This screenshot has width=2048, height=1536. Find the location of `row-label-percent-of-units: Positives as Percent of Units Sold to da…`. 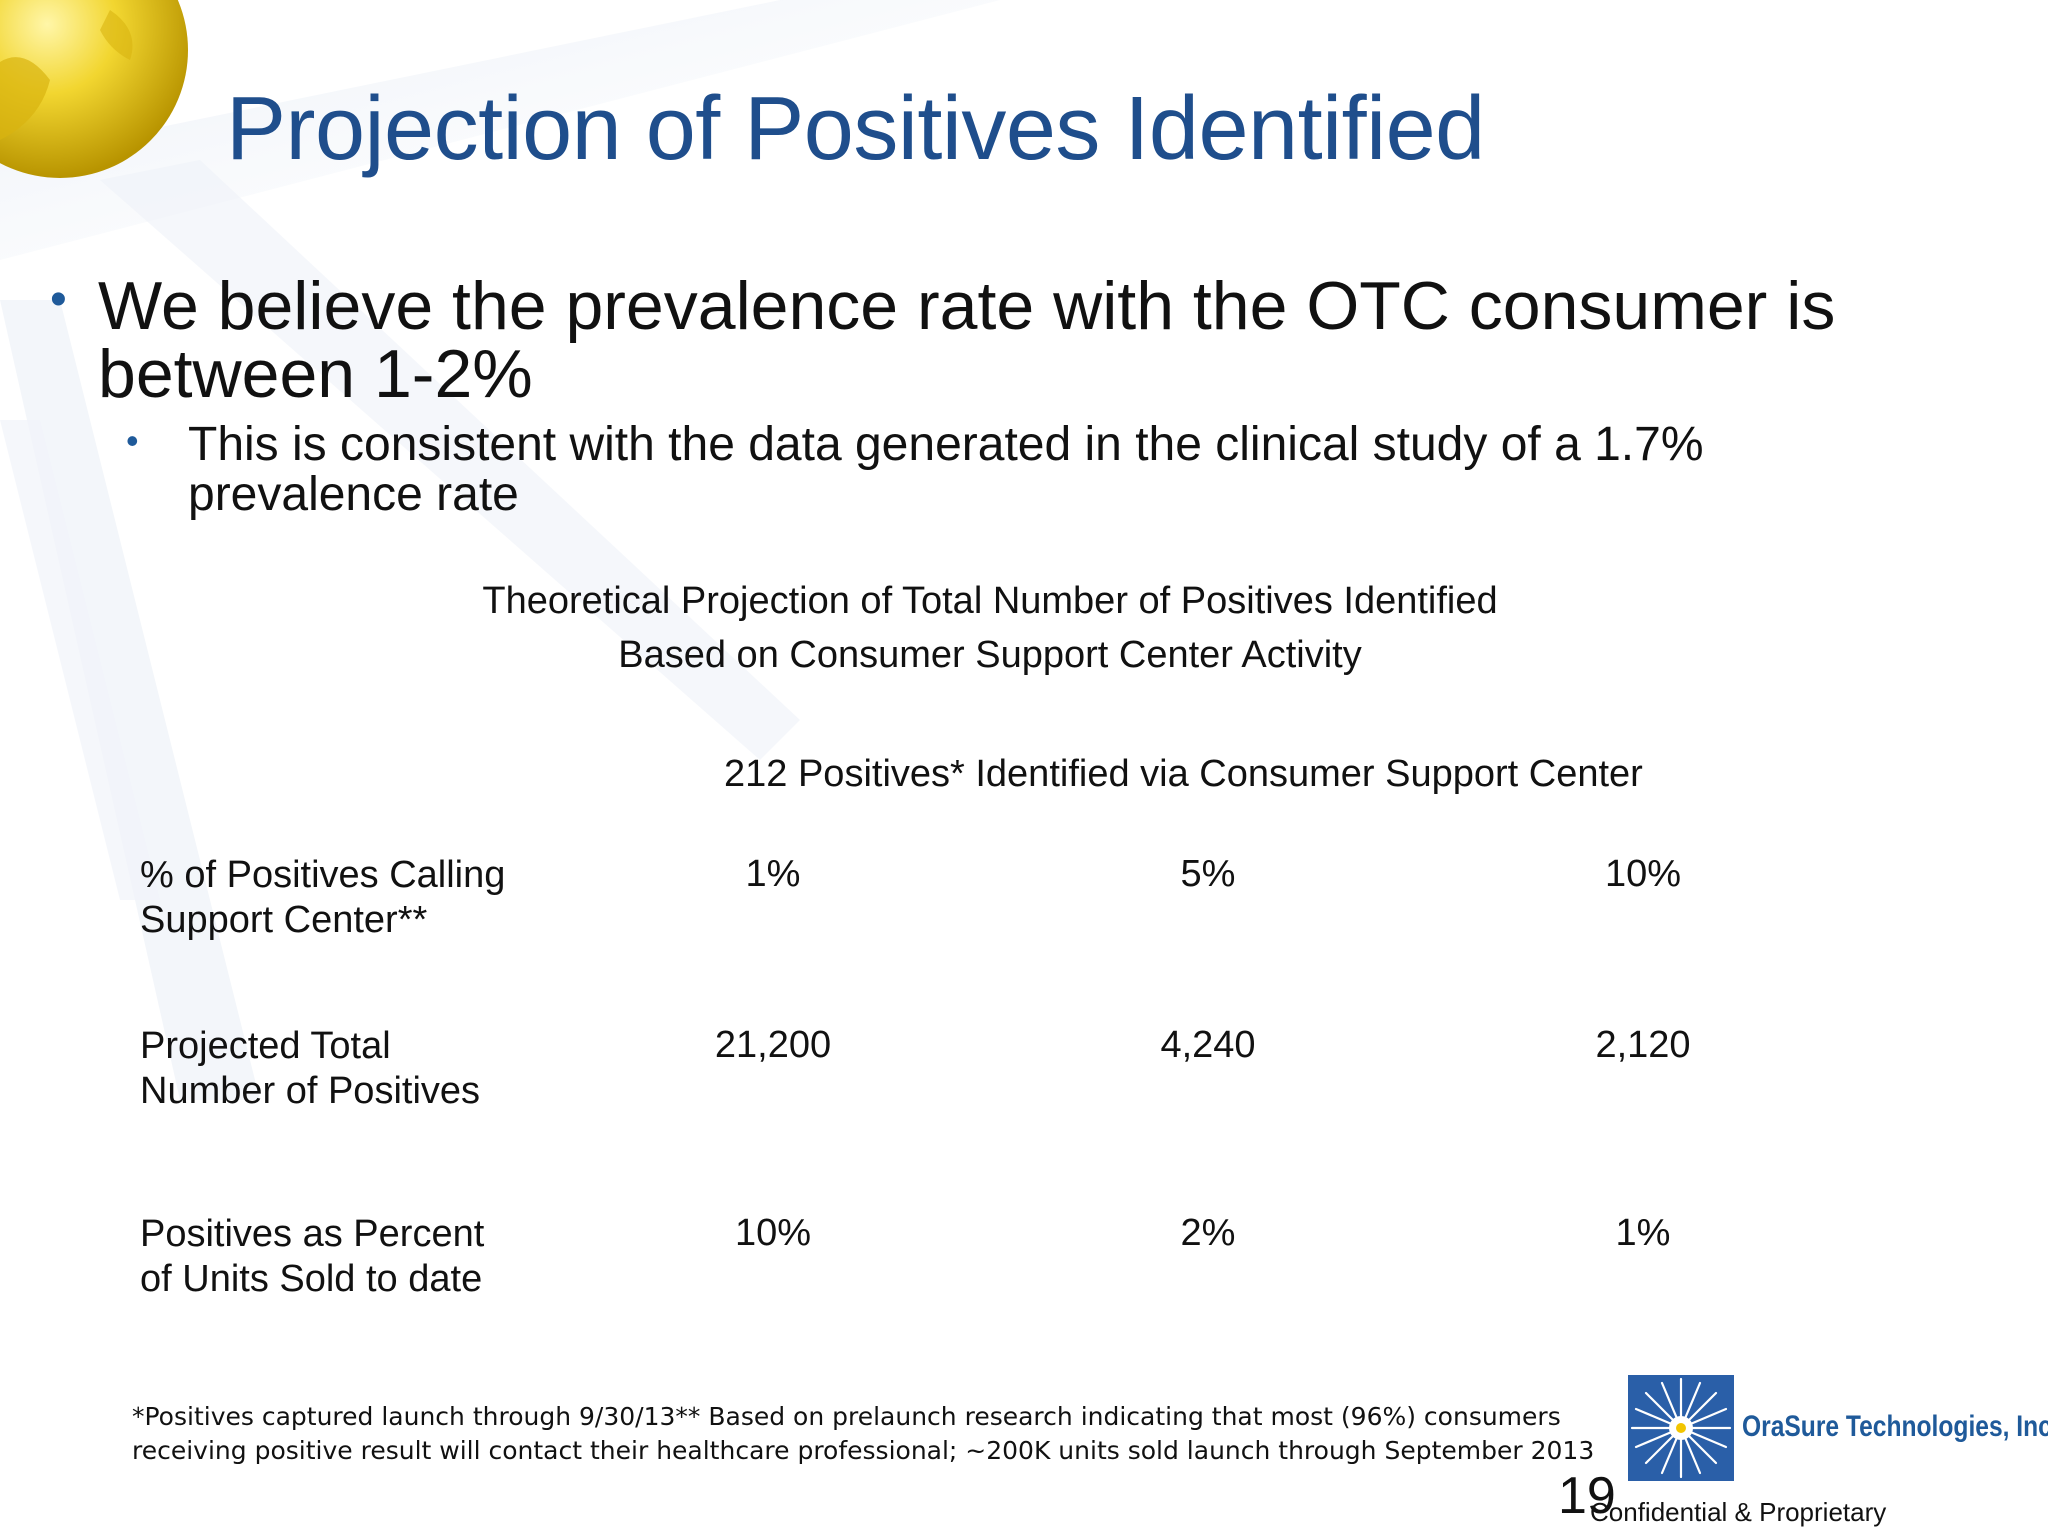

row-label-percent-of-units: Positives as Percent of Units Sold to da… is located at coordinates (312, 1257).